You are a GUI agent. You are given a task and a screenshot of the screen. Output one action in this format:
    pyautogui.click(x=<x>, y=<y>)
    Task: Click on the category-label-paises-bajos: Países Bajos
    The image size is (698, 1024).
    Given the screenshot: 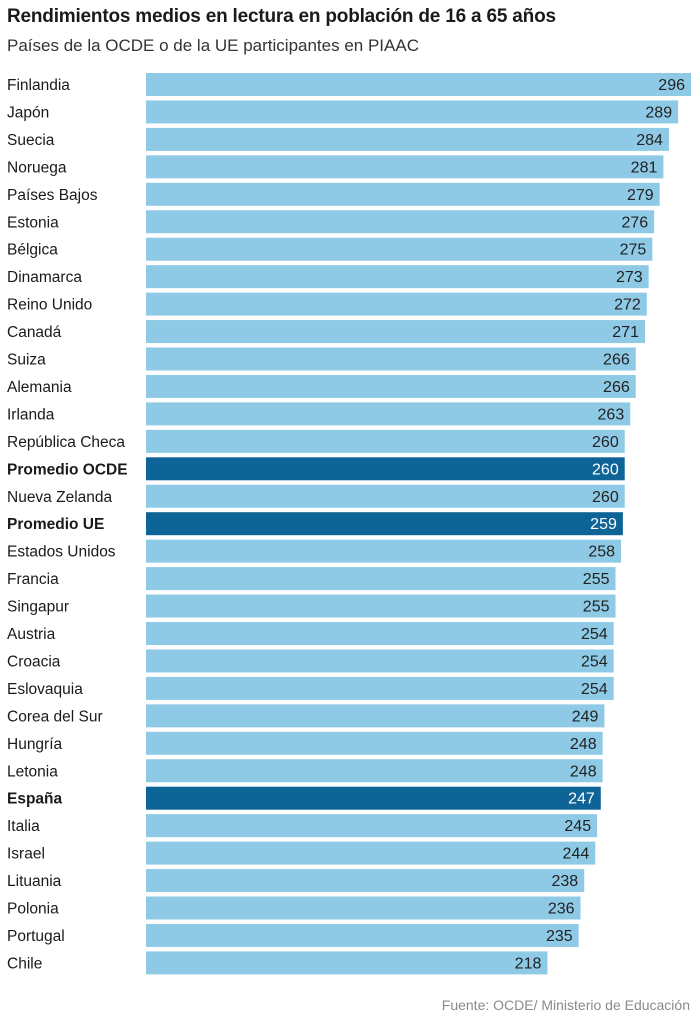 What is the action you would take?
    pyautogui.click(x=52, y=195)
    